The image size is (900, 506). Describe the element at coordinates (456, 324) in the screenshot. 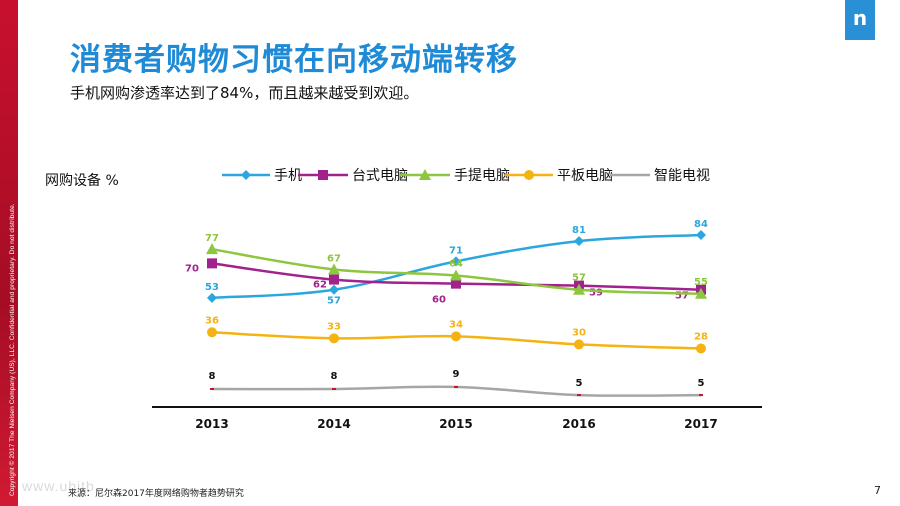

I see `data-label-4-3: 34` at that location.